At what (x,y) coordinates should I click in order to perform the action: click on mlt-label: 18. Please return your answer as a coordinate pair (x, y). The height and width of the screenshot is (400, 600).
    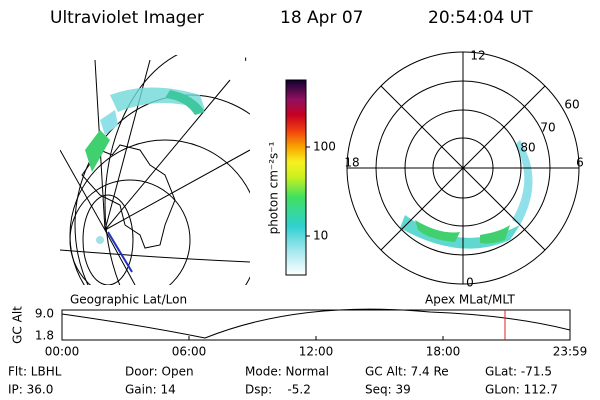
    Looking at the image, I should click on (351, 163).